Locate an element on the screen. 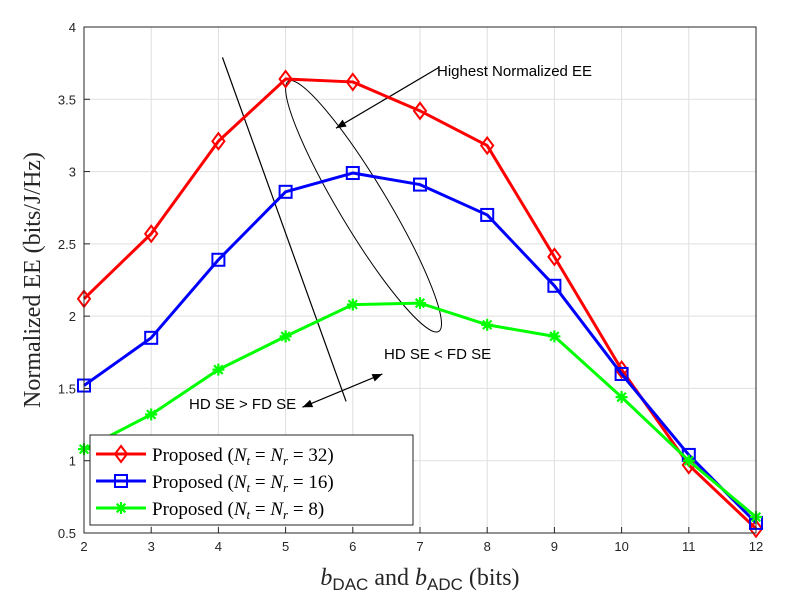  legend-label-32: Proposed (Nt = Nr = 32) is located at coordinates (243, 456).